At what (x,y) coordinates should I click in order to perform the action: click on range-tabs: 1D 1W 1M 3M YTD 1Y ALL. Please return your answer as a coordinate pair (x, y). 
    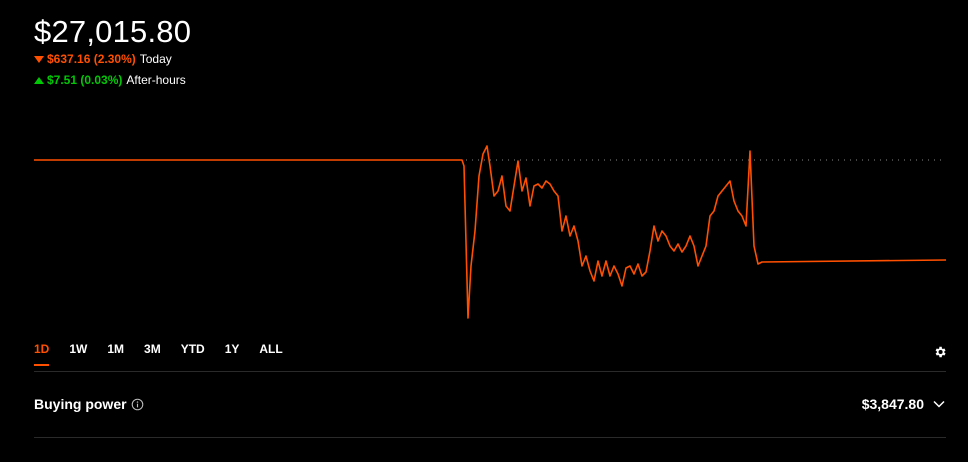
    Looking at the image, I should click on (168, 354).